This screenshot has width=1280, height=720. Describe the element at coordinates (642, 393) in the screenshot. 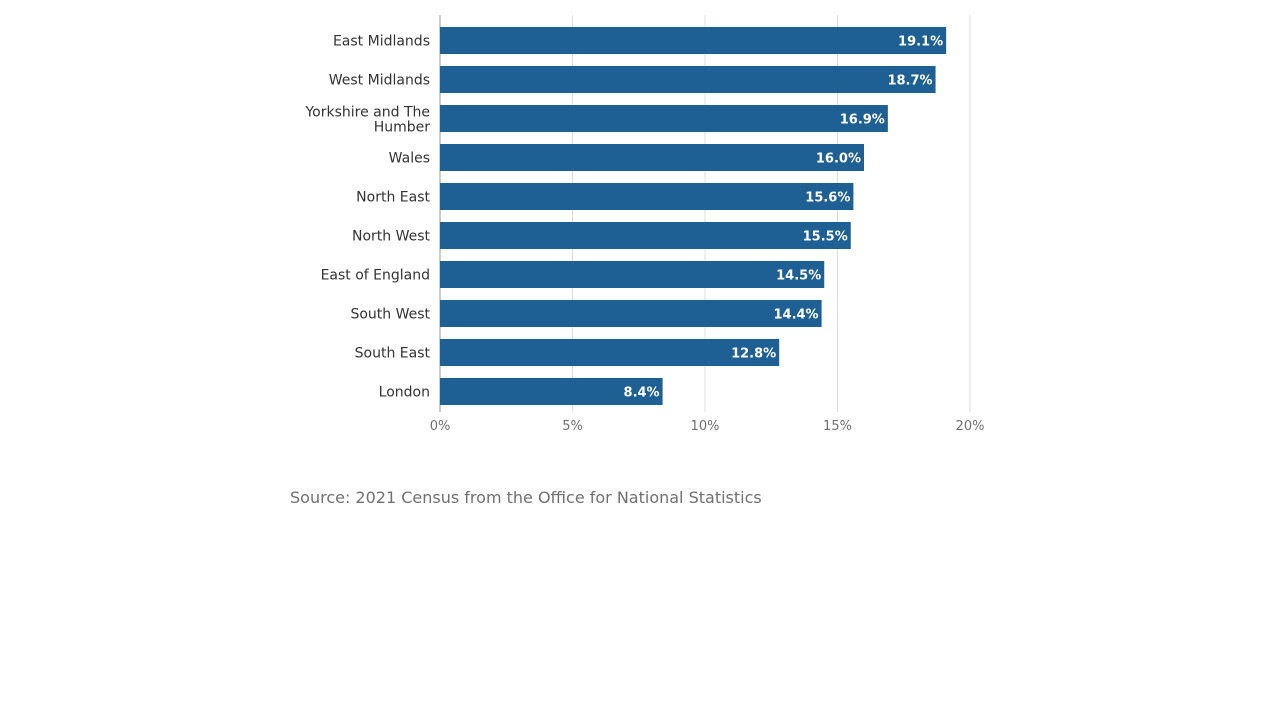

I see `data-label: 8.4%` at that location.